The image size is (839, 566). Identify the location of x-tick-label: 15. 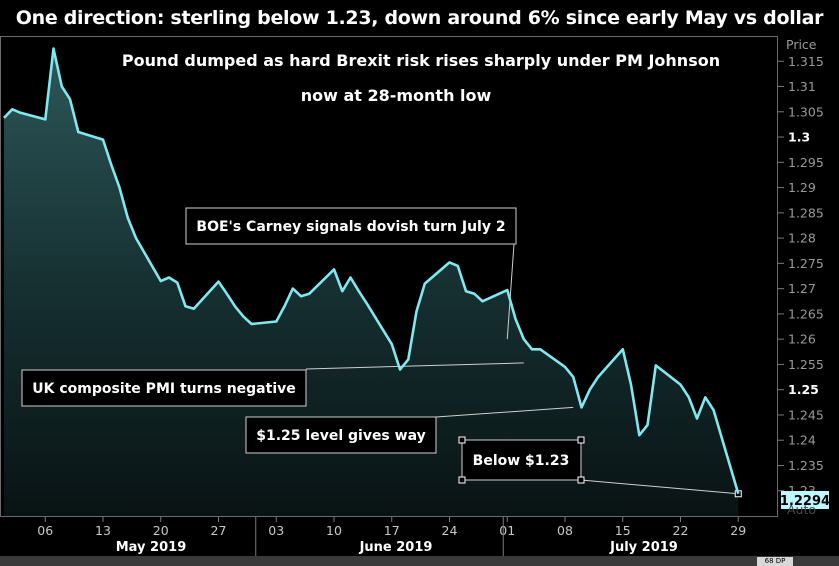
(623, 530).